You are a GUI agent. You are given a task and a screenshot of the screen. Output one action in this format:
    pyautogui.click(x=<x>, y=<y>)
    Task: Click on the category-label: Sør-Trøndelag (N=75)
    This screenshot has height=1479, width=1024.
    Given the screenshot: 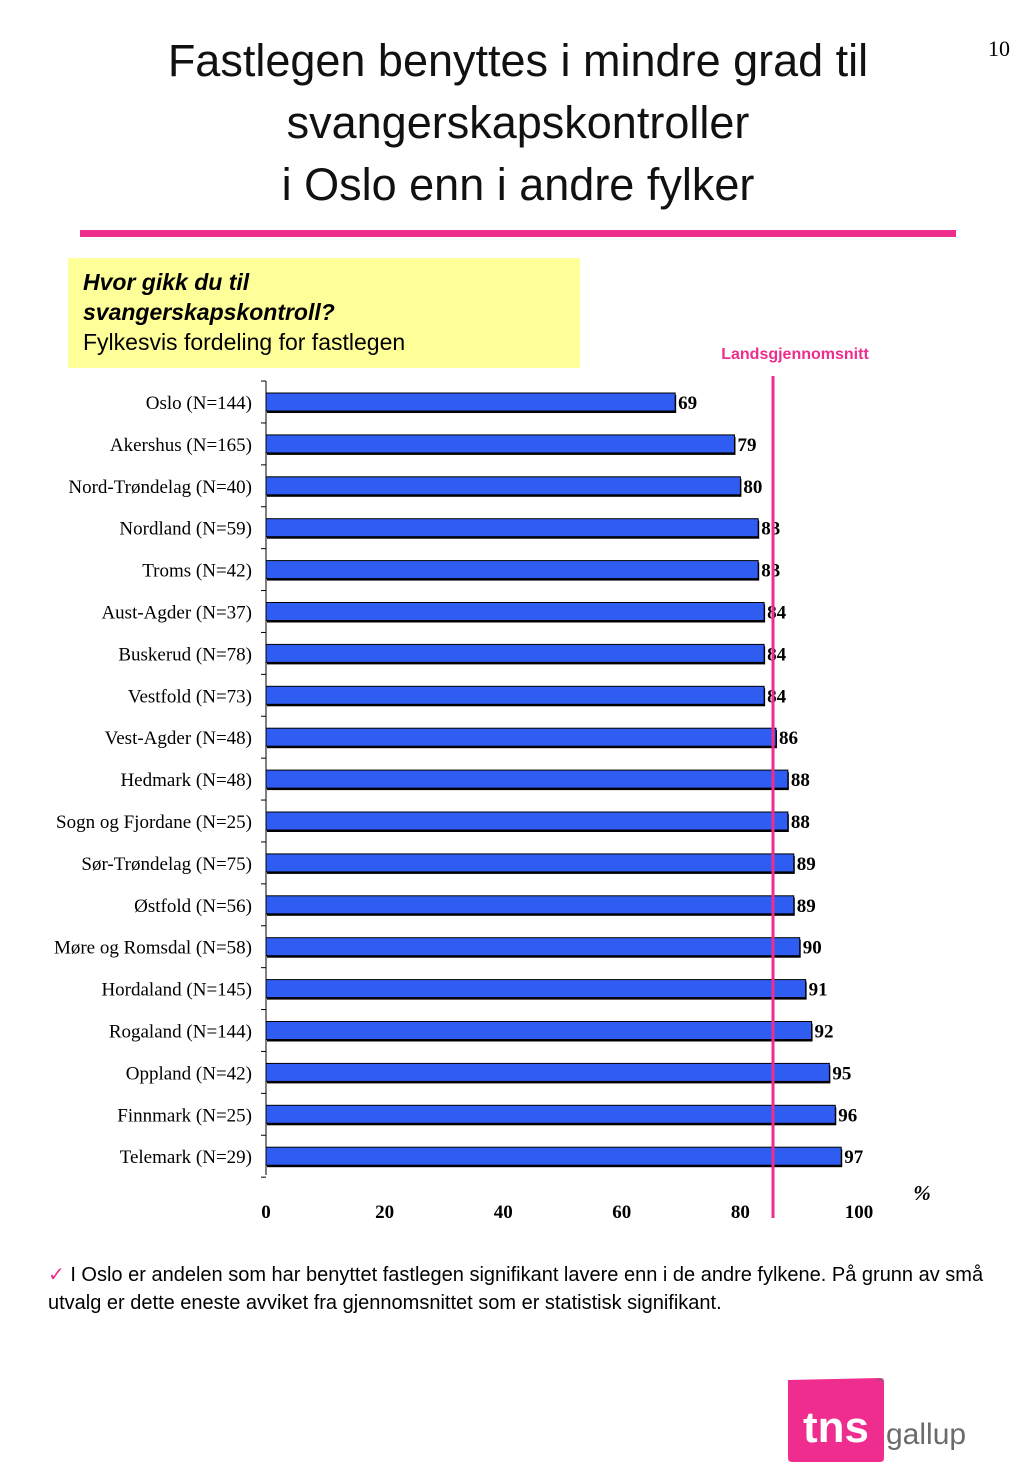 What is the action you would take?
    pyautogui.click(x=166, y=864)
    